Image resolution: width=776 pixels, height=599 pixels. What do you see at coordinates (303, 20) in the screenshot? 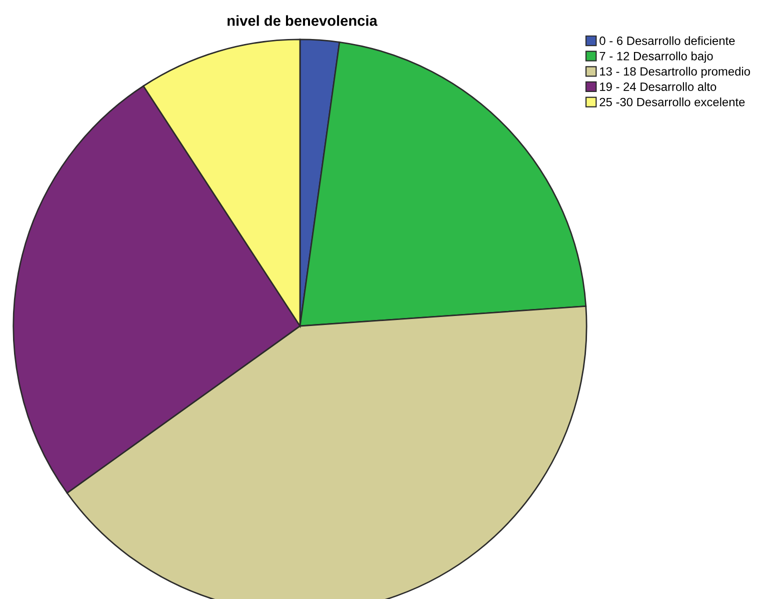
I see `chart-title: nivel de benevolencia` at bounding box center [303, 20].